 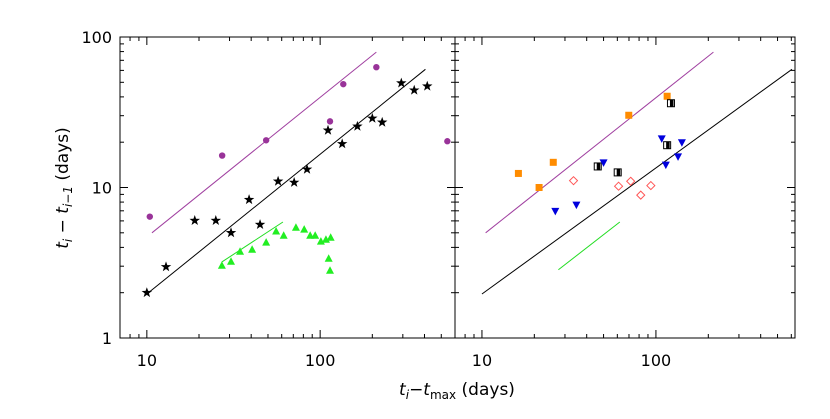 I want to click on y-tick-label: 100, so click(x=96, y=37).